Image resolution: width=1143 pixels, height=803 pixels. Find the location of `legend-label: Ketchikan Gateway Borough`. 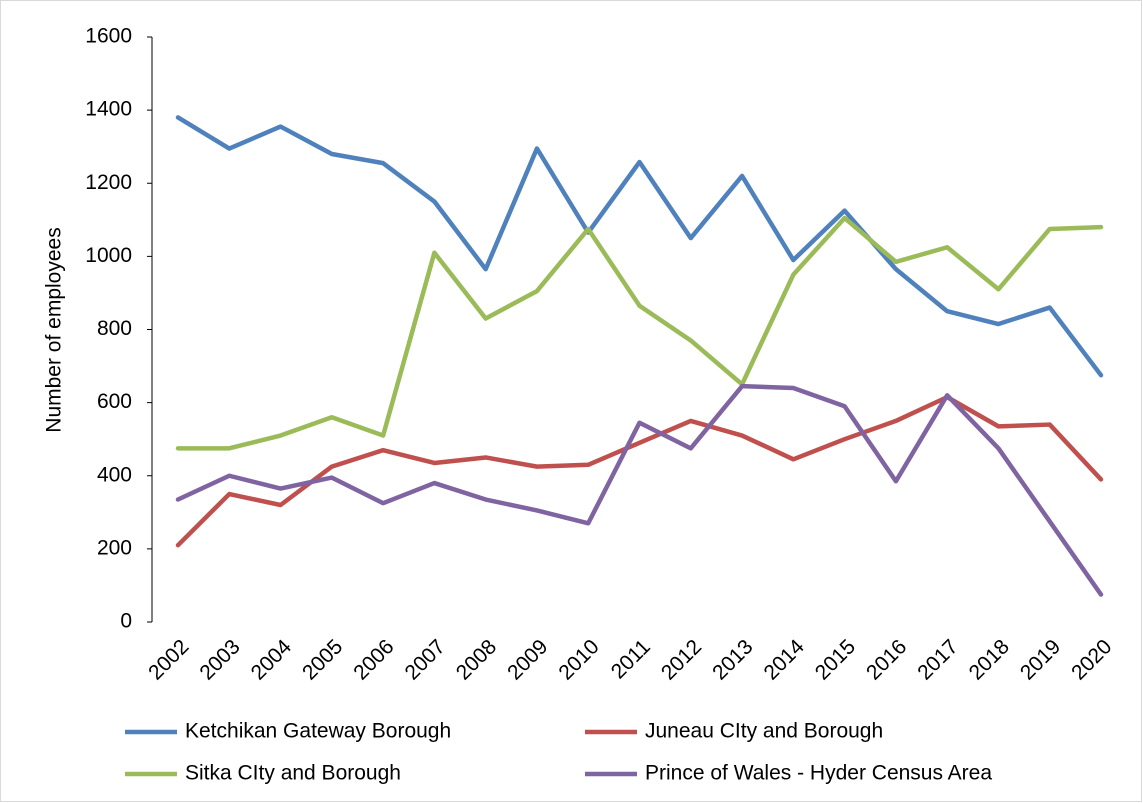

legend-label: Ketchikan Gateway Borough is located at coordinates (318, 731).